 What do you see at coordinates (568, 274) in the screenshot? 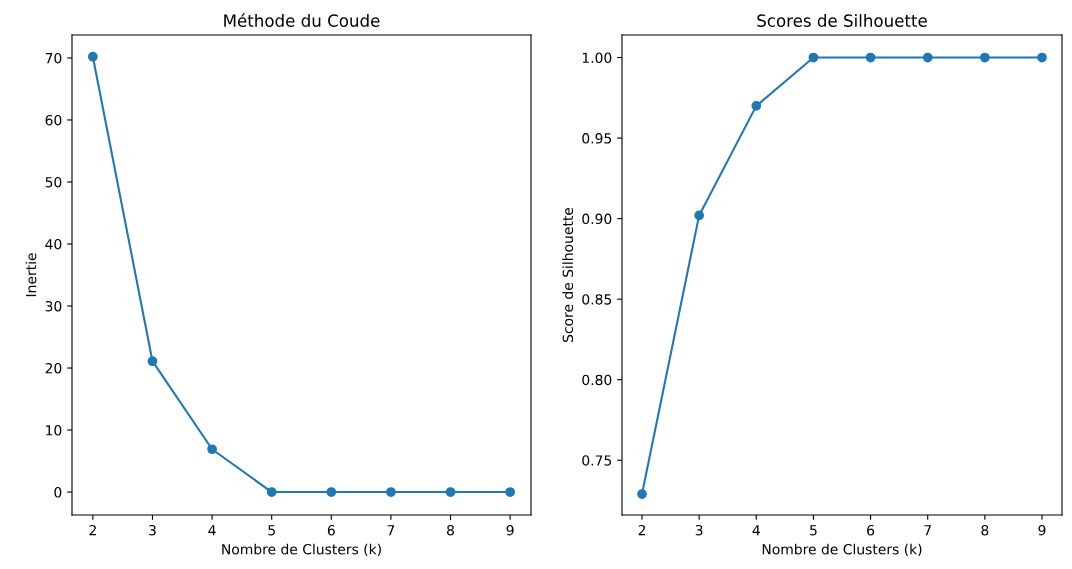
I see `y-axis-title: Score de Silhouette` at bounding box center [568, 274].